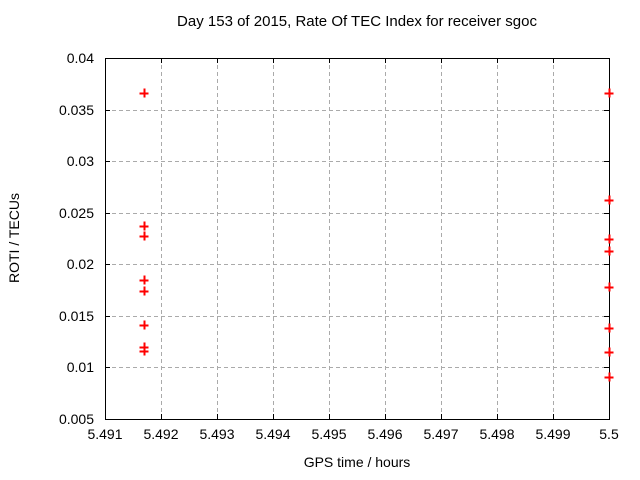 The width and height of the screenshot is (640, 480). I want to click on y-tick-label: 0.015, so click(76, 315).